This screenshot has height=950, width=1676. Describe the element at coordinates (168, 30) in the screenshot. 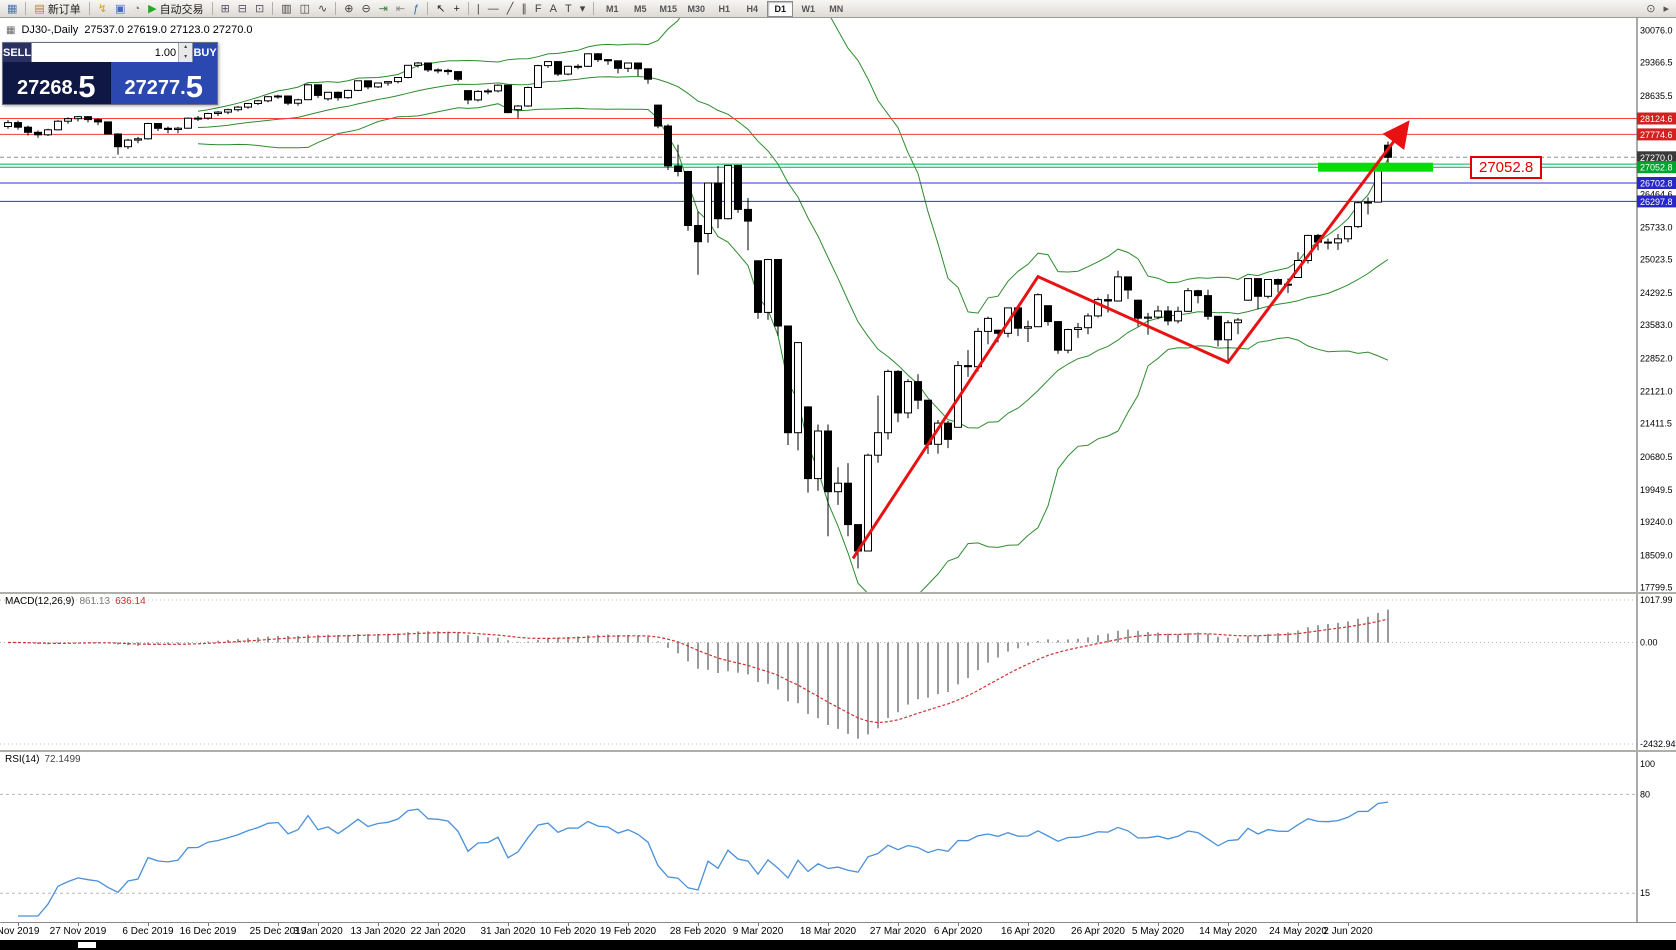

I see `ohlc-values: 27537.0 27619.0 27123.0 27270.0` at that location.